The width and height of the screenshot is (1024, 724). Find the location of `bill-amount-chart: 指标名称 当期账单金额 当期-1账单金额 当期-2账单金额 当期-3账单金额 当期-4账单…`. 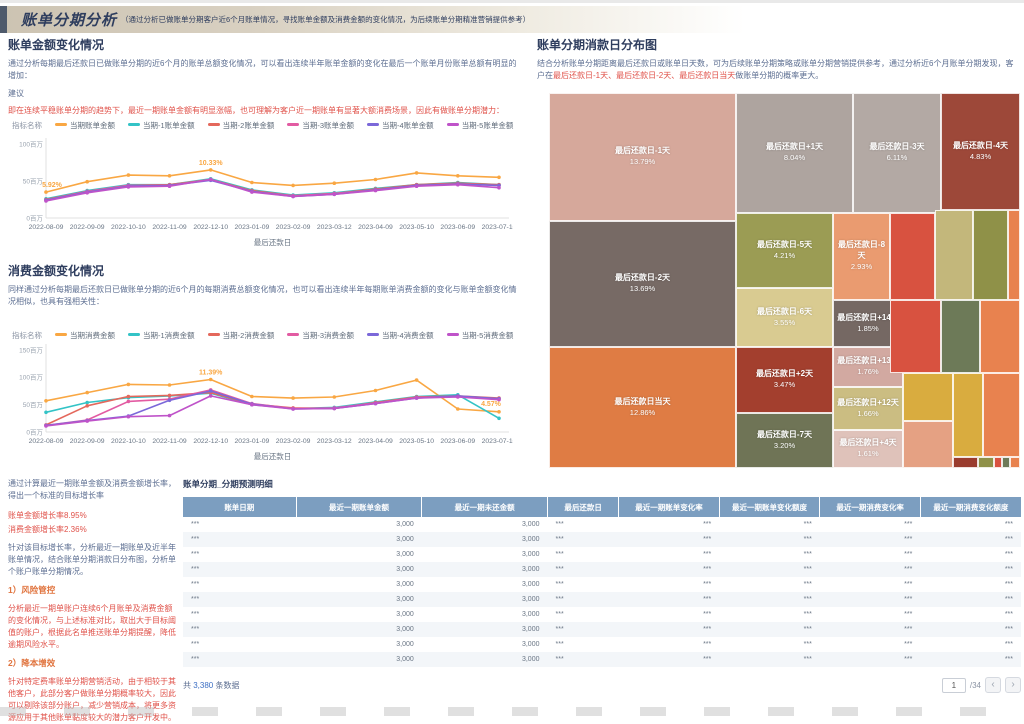

bill-amount-chart: 指标名称 当期账单金额 当期-1账单金额 当期-2账单金额 当期-3账单金额 当期-4账单… is located at coordinates (265, 194).